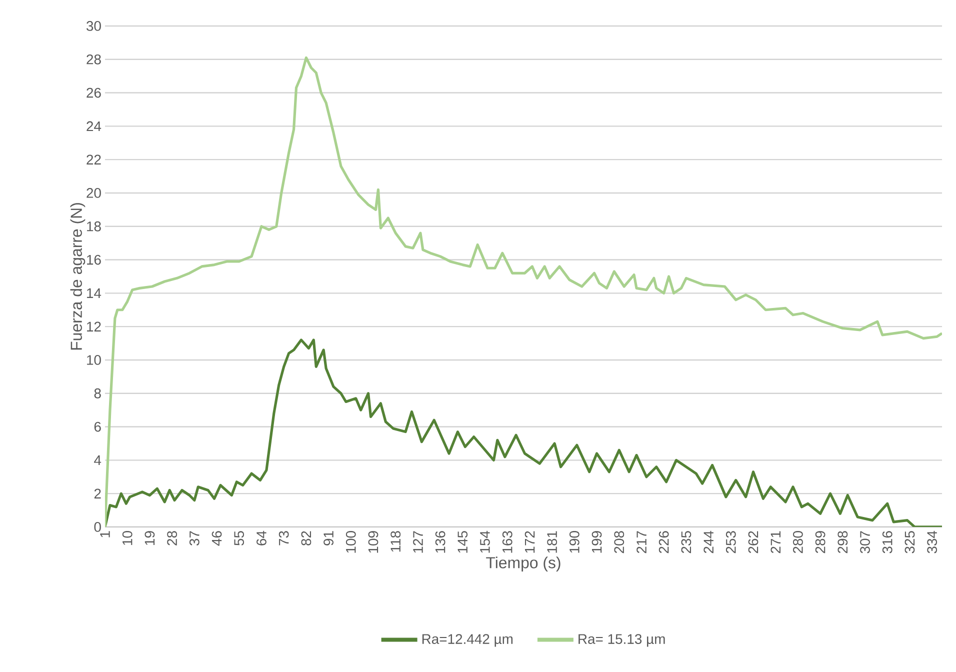  What do you see at coordinates (94, 327) in the screenshot?
I see `y-tick-label: 12` at bounding box center [94, 327].